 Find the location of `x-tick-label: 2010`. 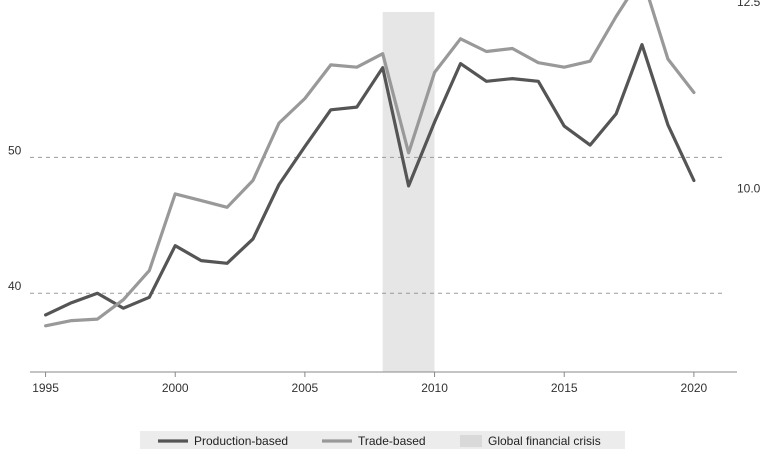

x-tick-label: 2010 is located at coordinates (434, 388).